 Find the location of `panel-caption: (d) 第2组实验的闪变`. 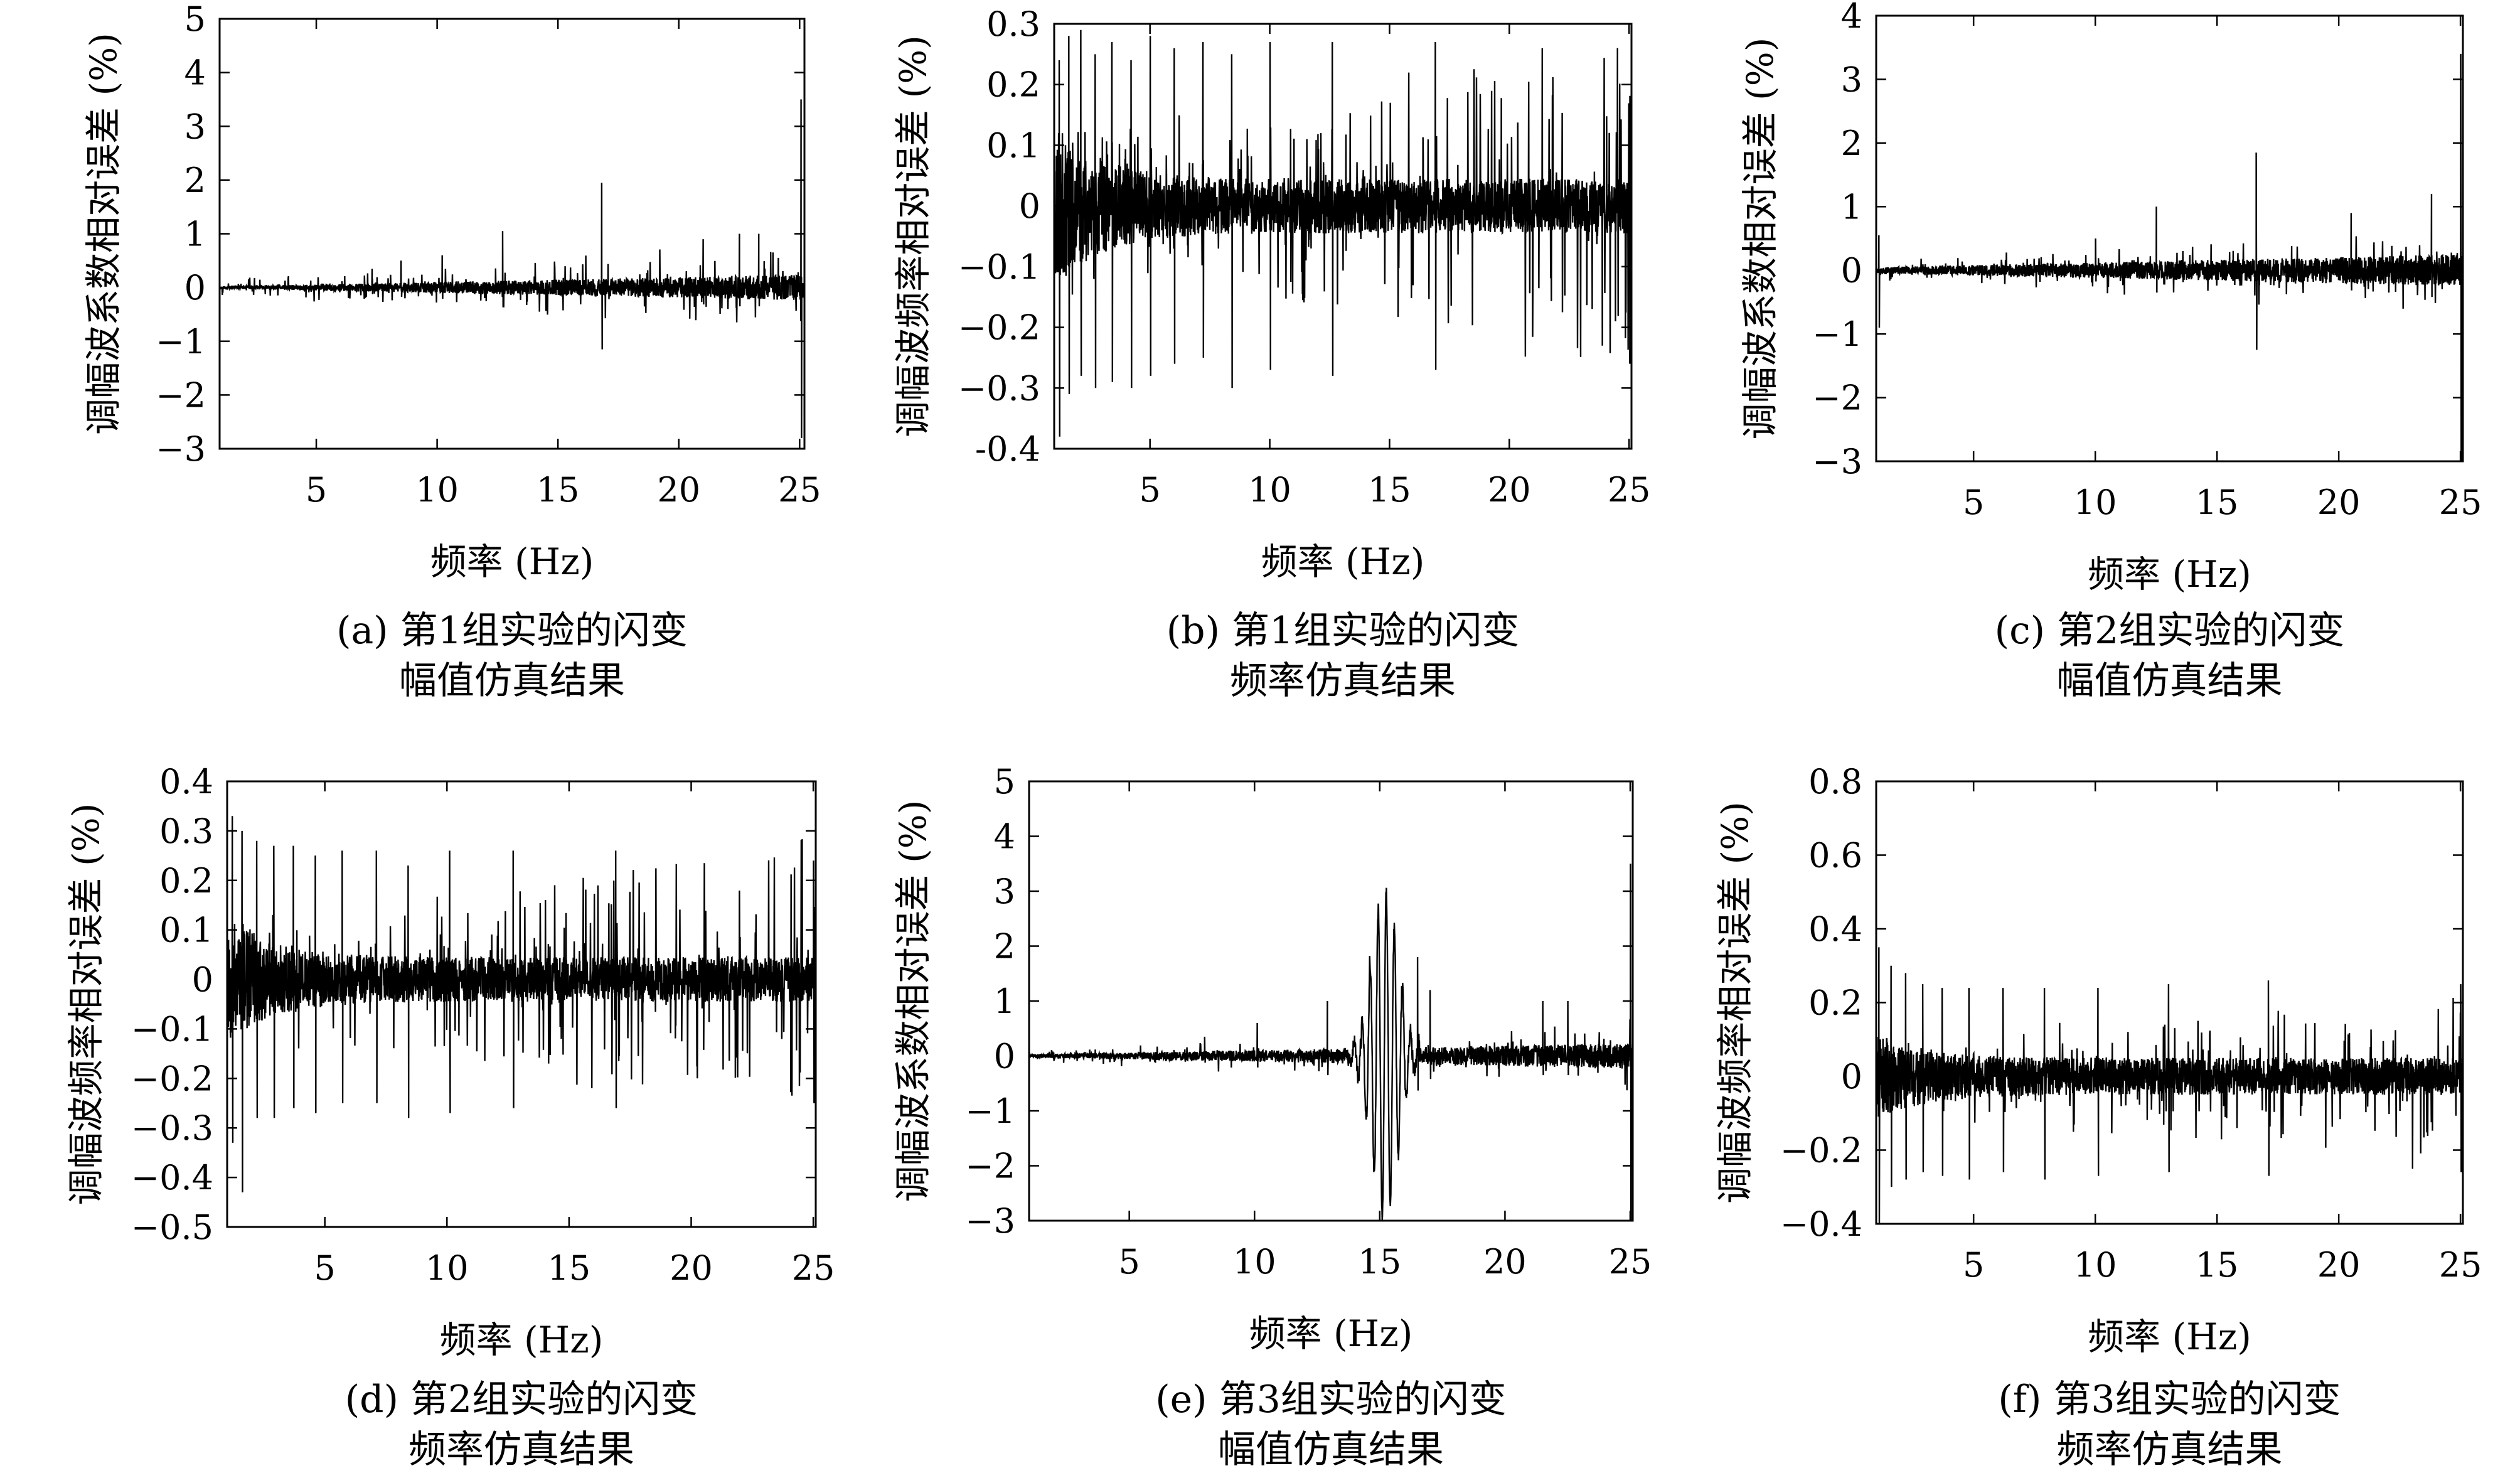

panel-caption: (d) 第2组实验的闪变 is located at coordinates (521, 1400).